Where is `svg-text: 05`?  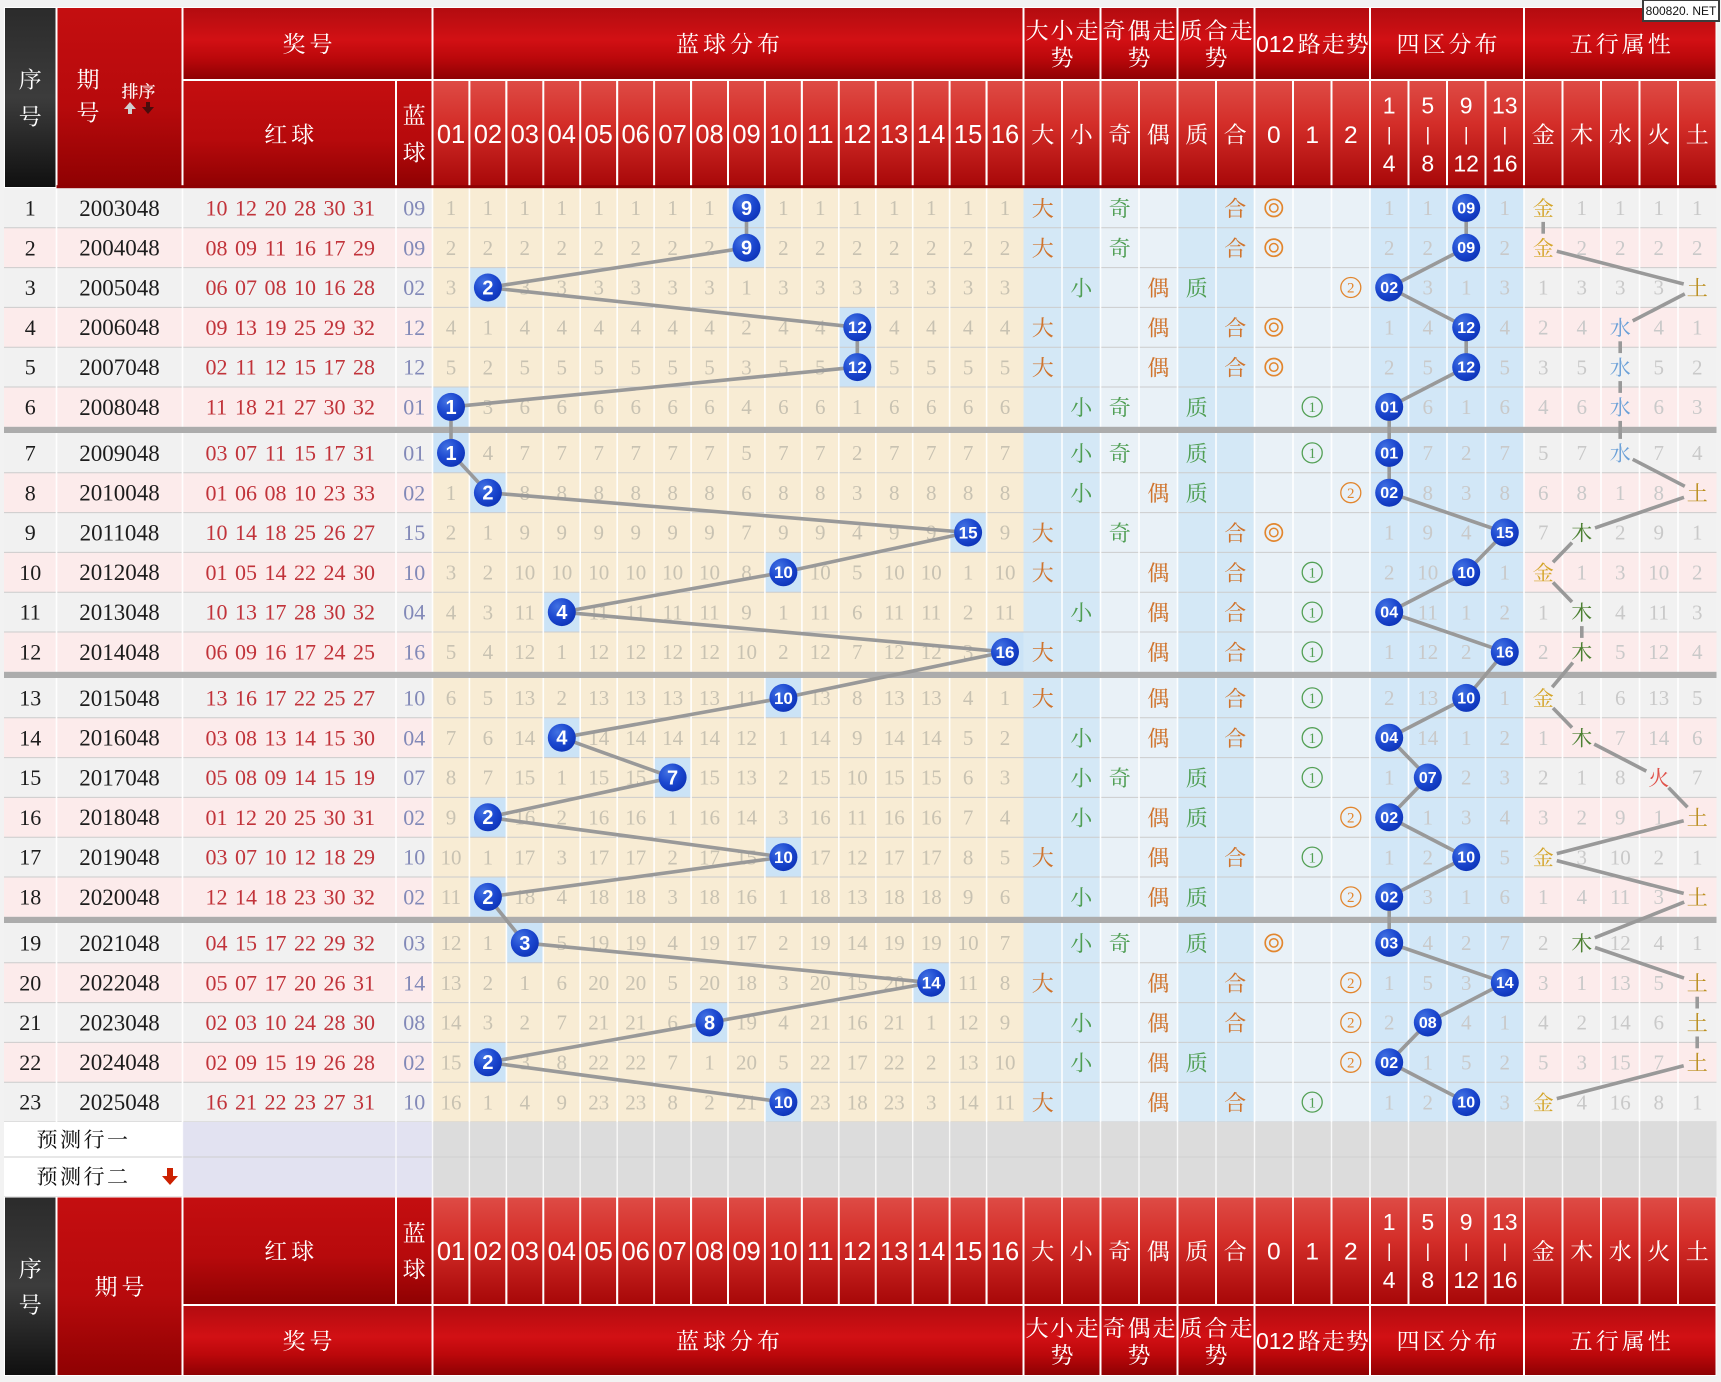 svg-text: 05 is located at coordinates (217, 982).